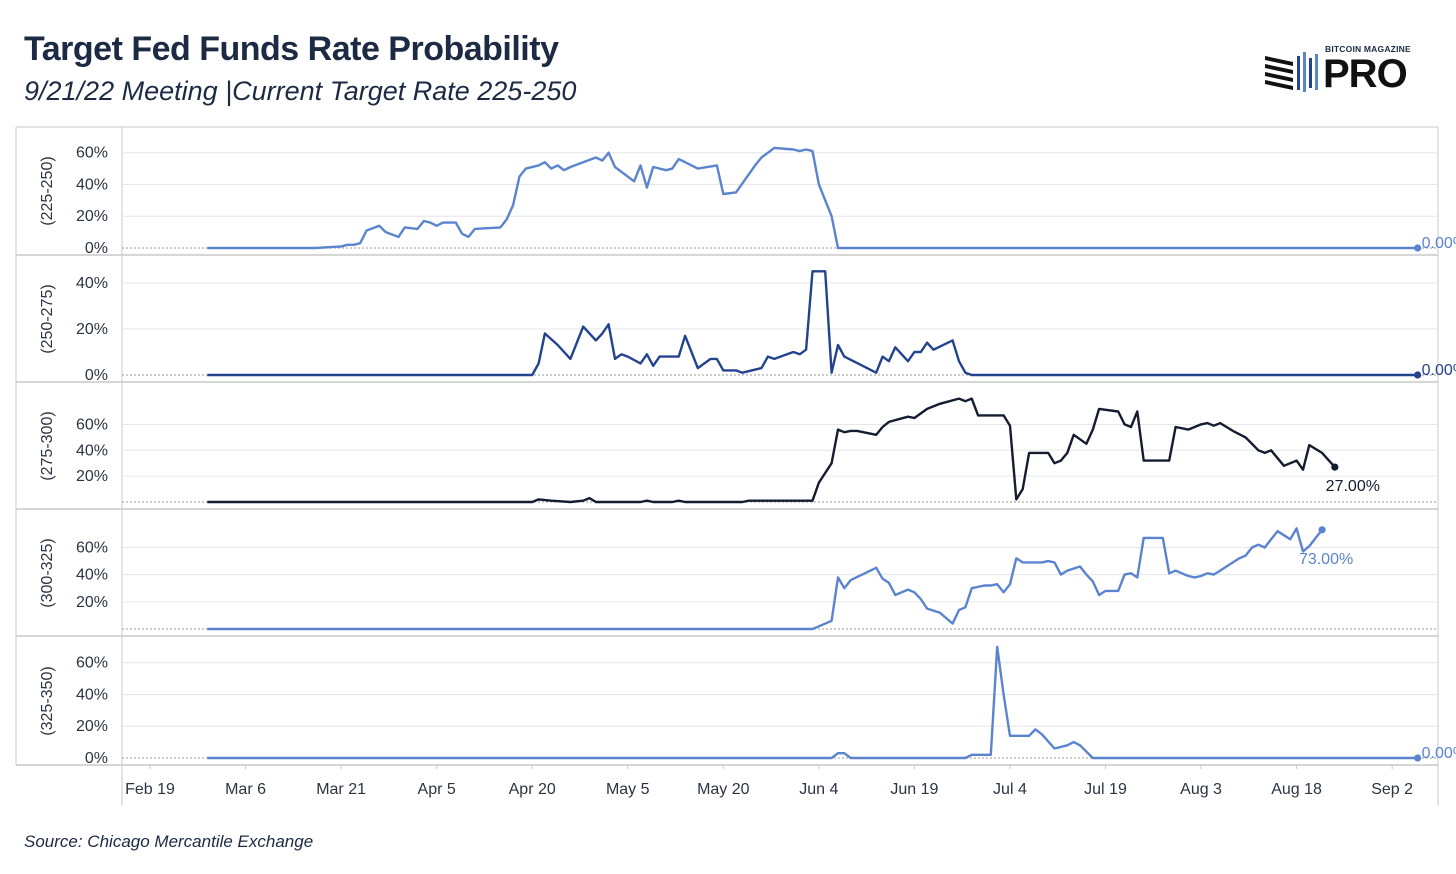 This screenshot has height=874, width=1456. I want to click on bitcoin-magazine-pro-logo: BITCOIN MAGAZINE PRO, so click(1350, 71).